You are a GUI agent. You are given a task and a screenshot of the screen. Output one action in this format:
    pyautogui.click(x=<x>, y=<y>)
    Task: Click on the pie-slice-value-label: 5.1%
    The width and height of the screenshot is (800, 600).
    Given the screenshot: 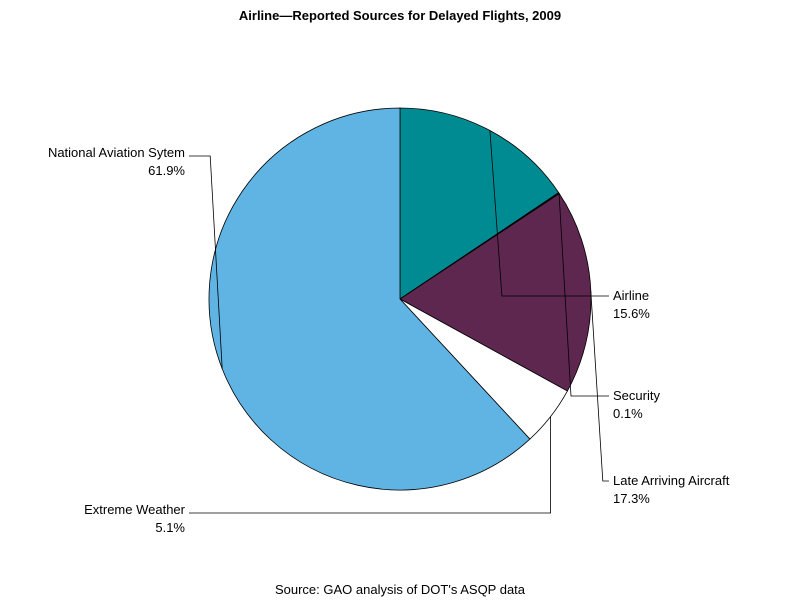 What is the action you would take?
    pyautogui.click(x=170, y=527)
    